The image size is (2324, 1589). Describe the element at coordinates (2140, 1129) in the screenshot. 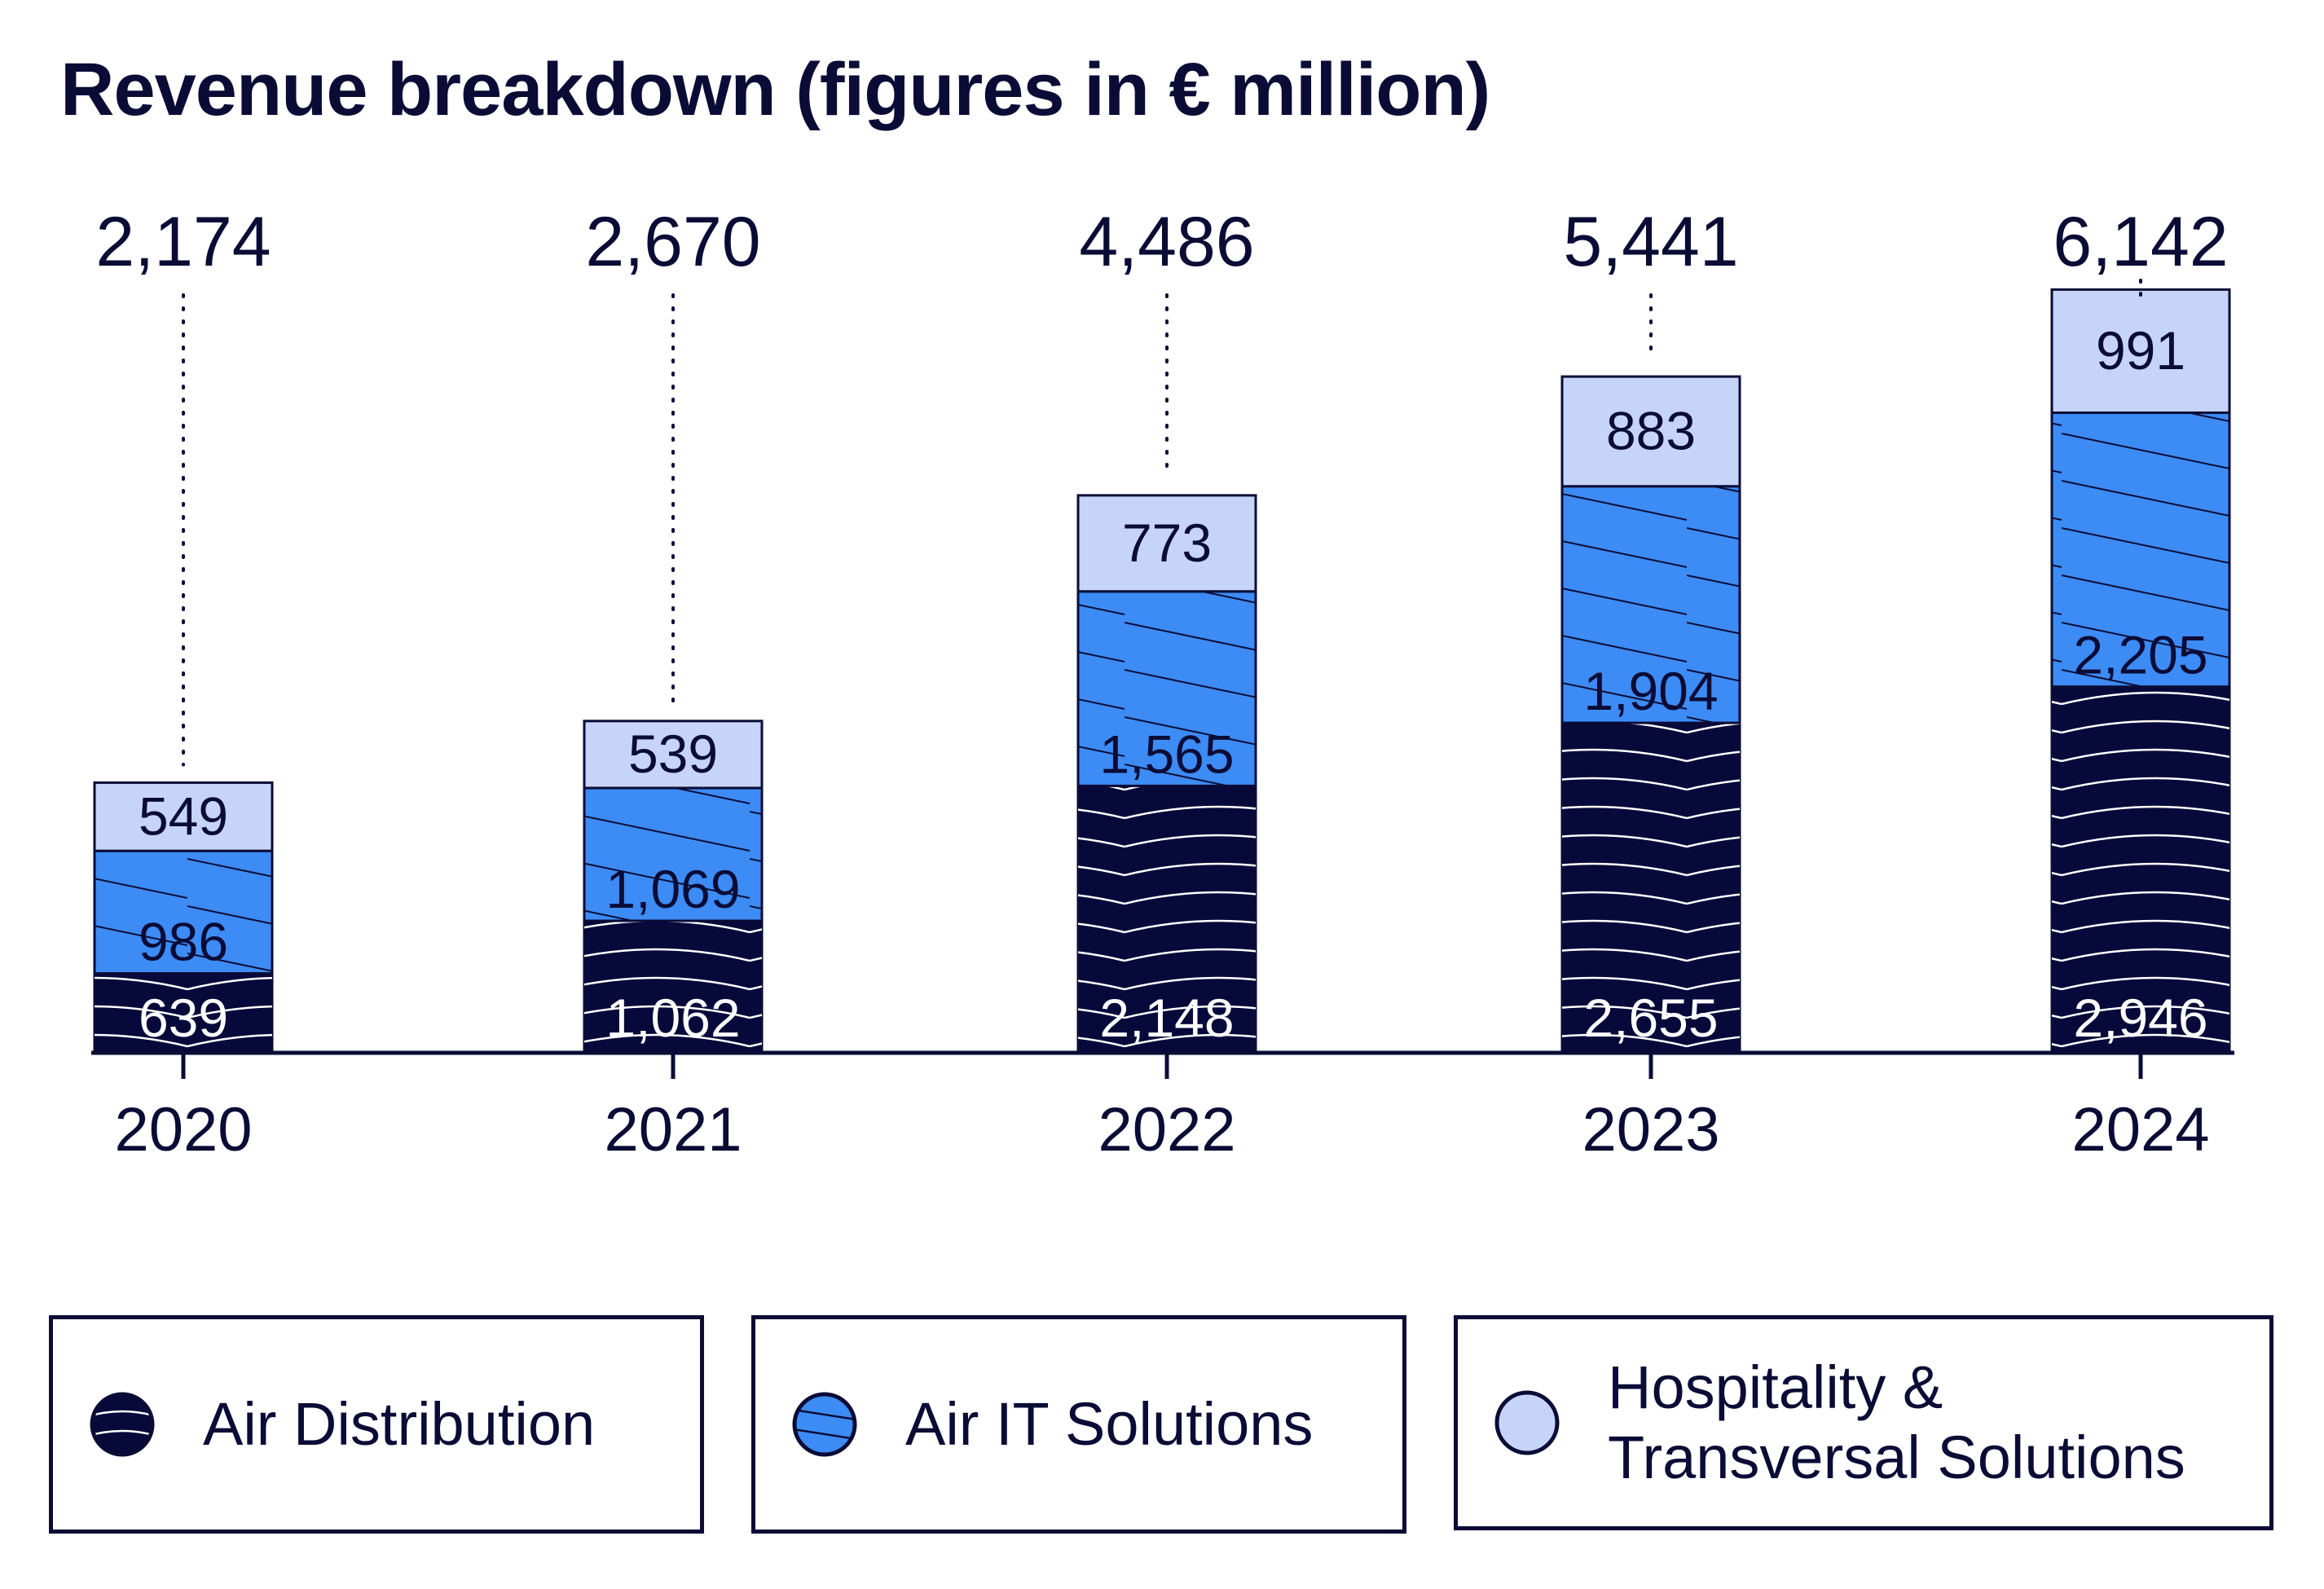

I see `x-tick-label-2024: 2024` at that location.